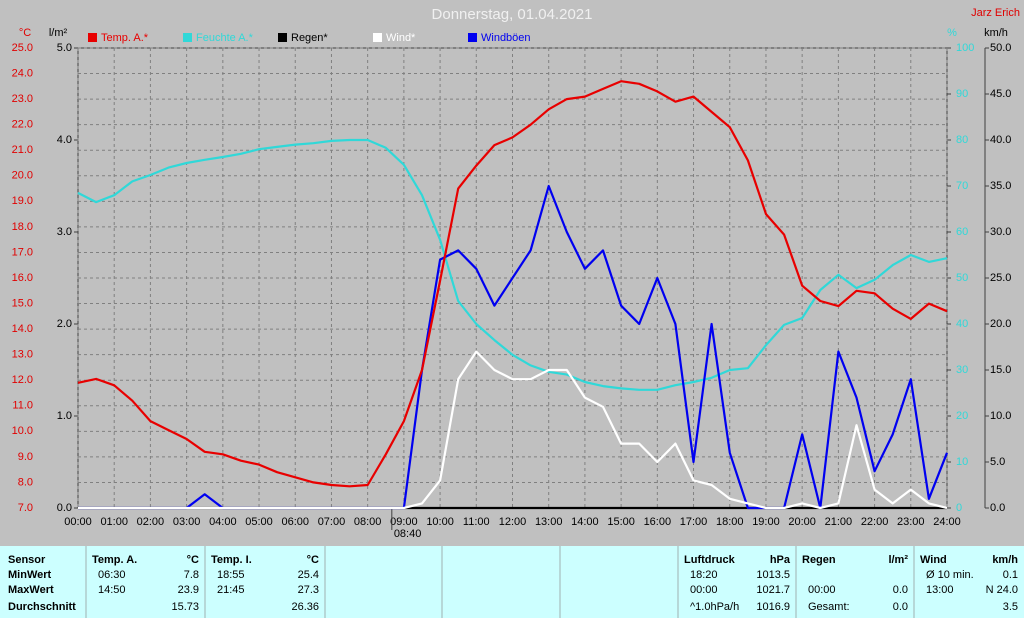 The height and width of the screenshot is (618, 1024). What do you see at coordinates (1002, 590) in the screenshot?
I see `table-cell: N 24.0` at bounding box center [1002, 590].